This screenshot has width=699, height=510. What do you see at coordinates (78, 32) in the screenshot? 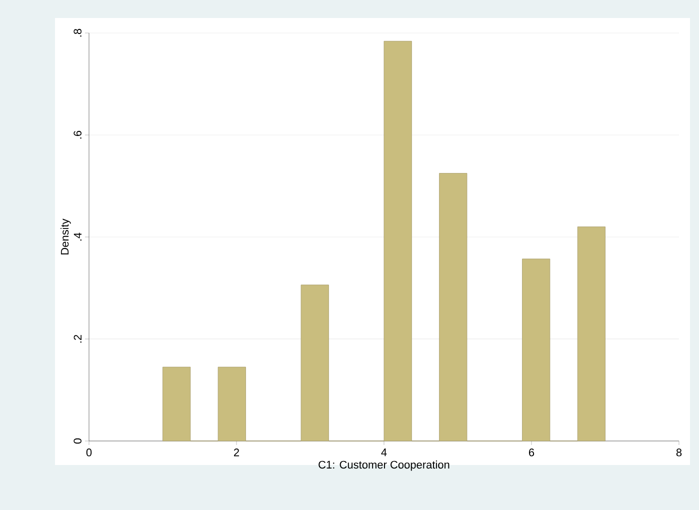
I see `y-tick-label: .8` at bounding box center [78, 32].